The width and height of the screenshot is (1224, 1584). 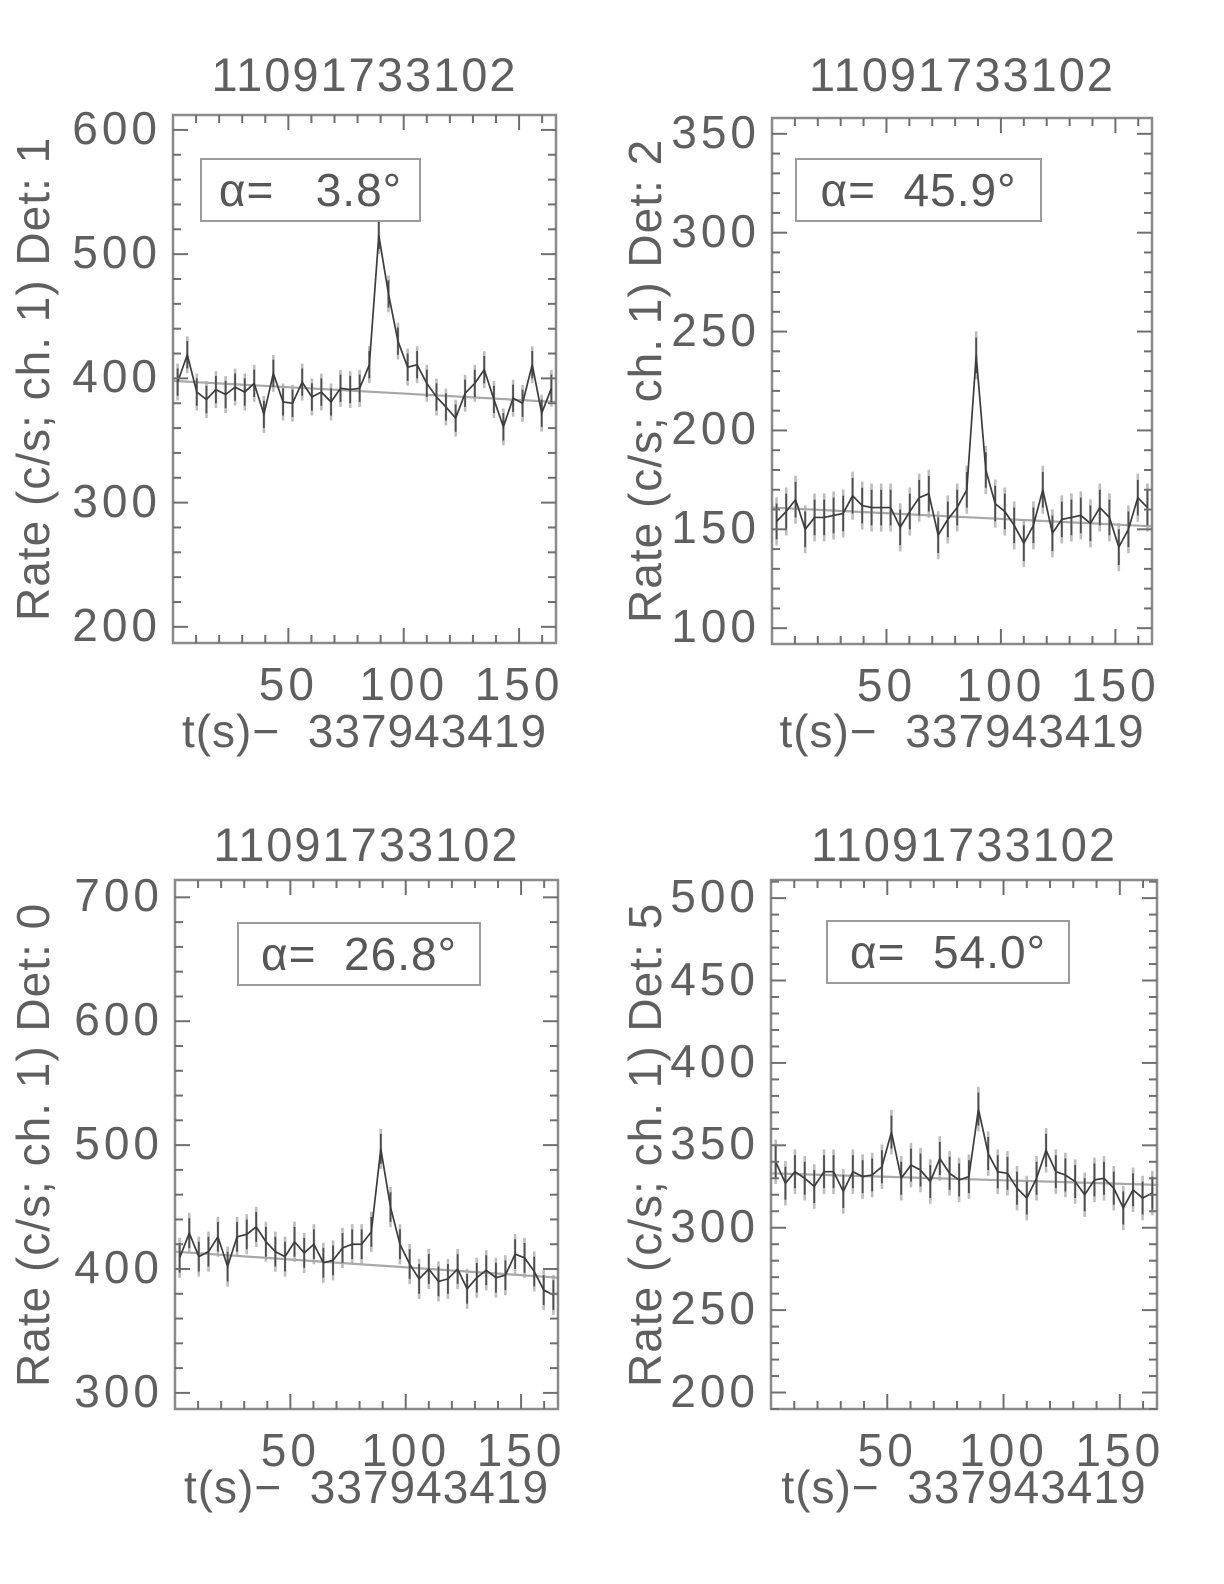 I want to click on alpha-annotation: α= 45.9°, so click(x=918, y=190).